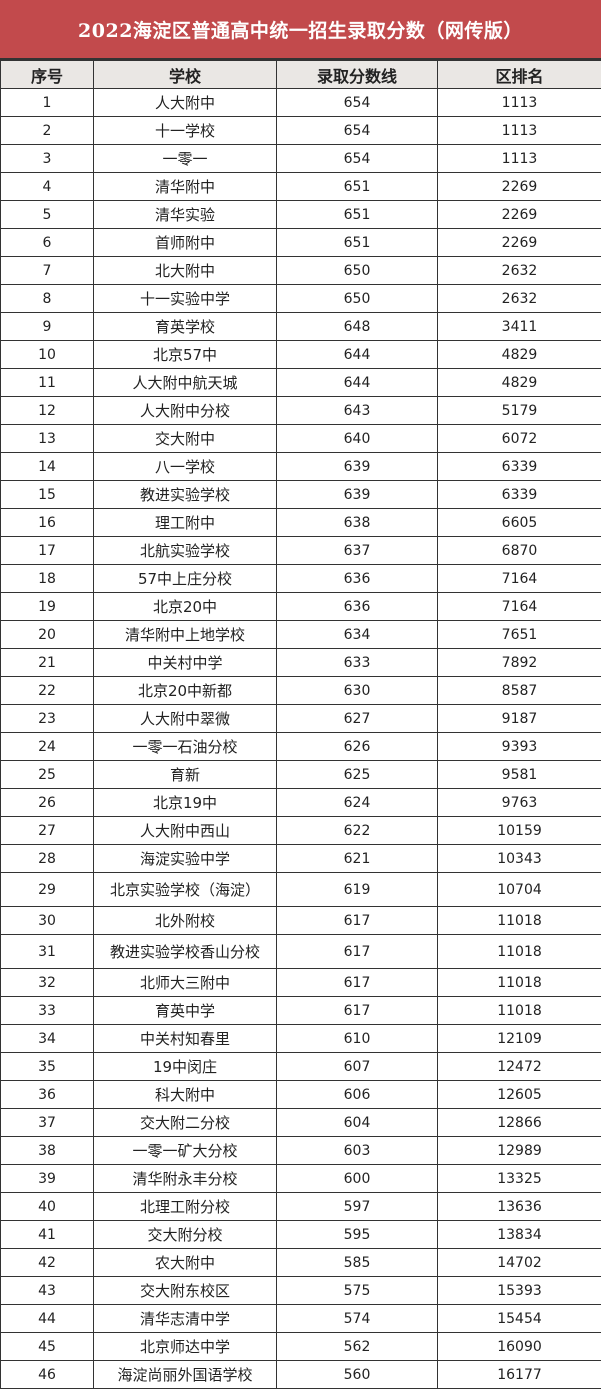 The height and width of the screenshot is (1397, 601). I want to click on cell-score: 650, so click(357, 298).